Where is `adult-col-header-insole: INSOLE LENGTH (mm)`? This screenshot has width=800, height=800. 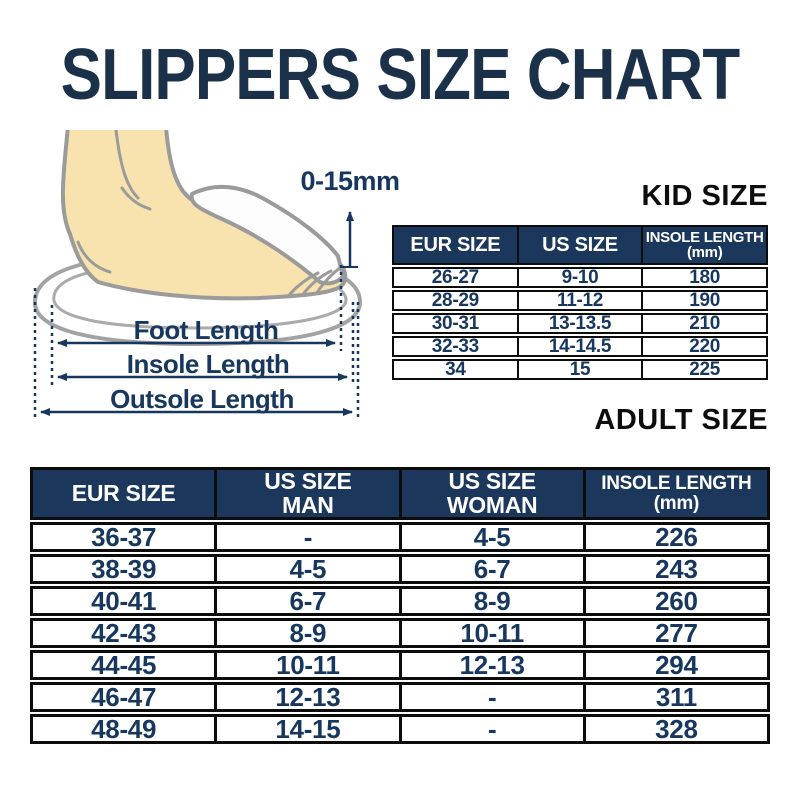 adult-col-header-insole: INSOLE LENGTH (mm) is located at coordinates (676, 493).